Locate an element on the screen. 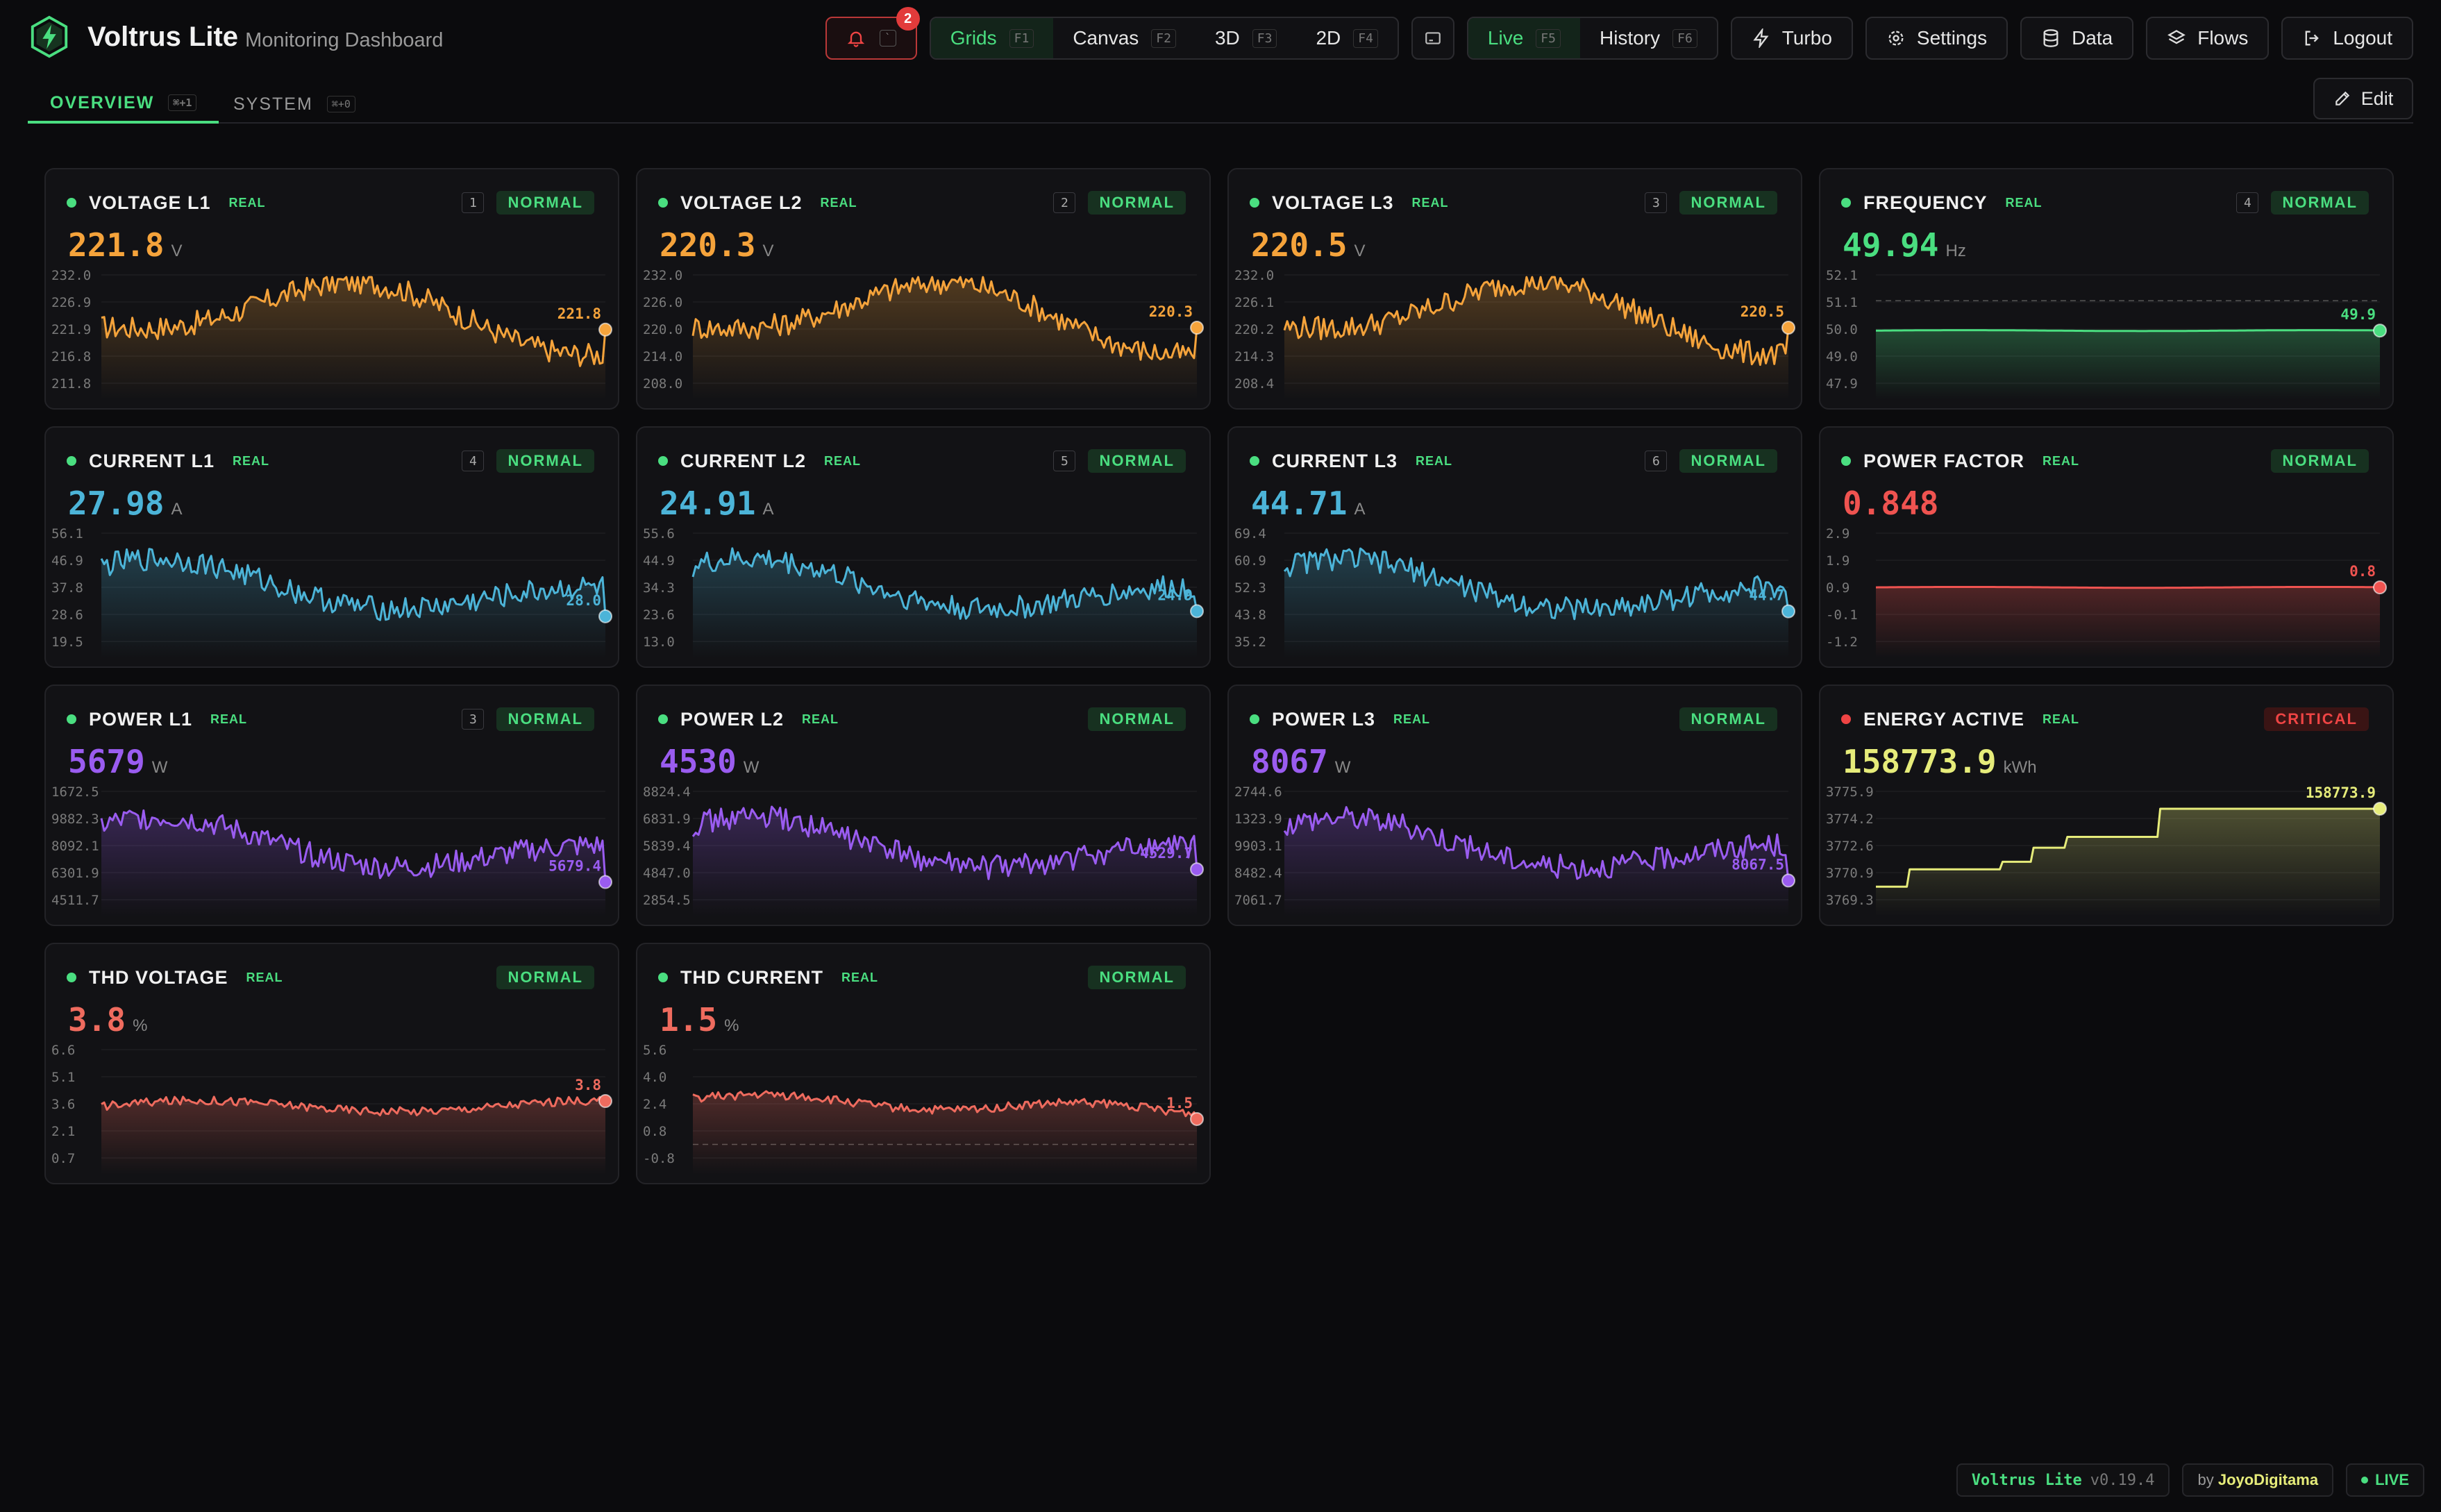 Image resolution: width=2441 pixels, height=1512 pixels. view-3d: 3D F3 is located at coordinates (1246, 38).